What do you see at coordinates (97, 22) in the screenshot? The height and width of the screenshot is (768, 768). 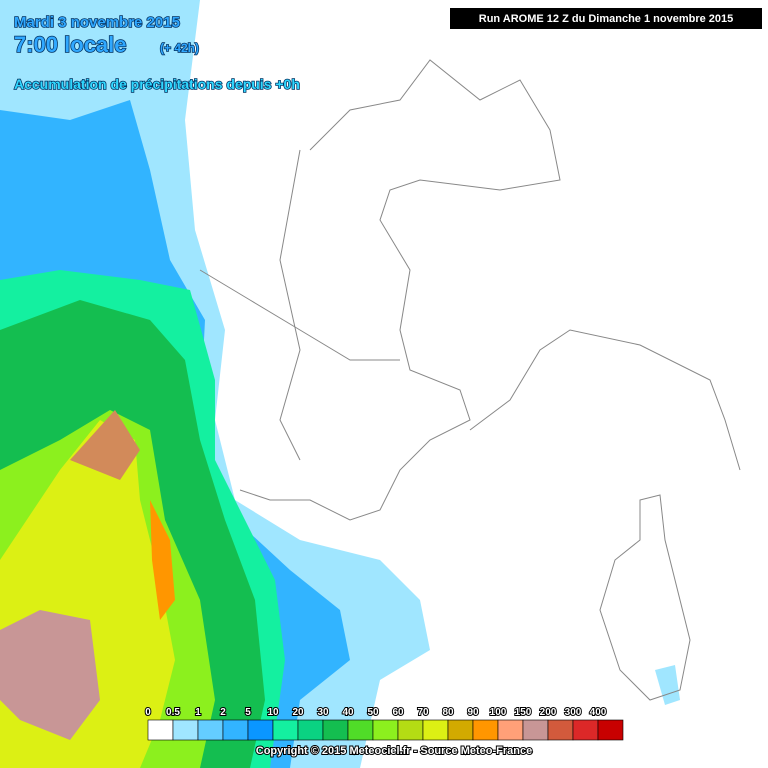 I see `date: Mardi 3 novembre 2015` at bounding box center [97, 22].